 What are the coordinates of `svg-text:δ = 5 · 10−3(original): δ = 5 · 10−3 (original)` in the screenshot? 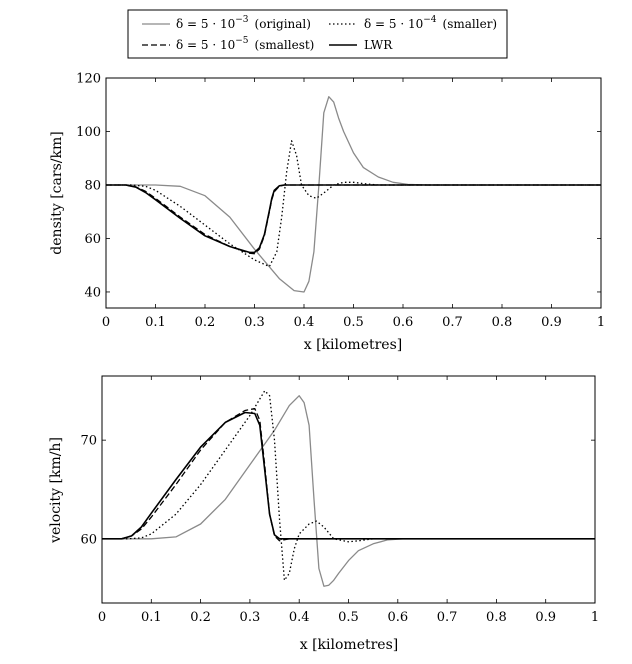 It's located at (243, 23).